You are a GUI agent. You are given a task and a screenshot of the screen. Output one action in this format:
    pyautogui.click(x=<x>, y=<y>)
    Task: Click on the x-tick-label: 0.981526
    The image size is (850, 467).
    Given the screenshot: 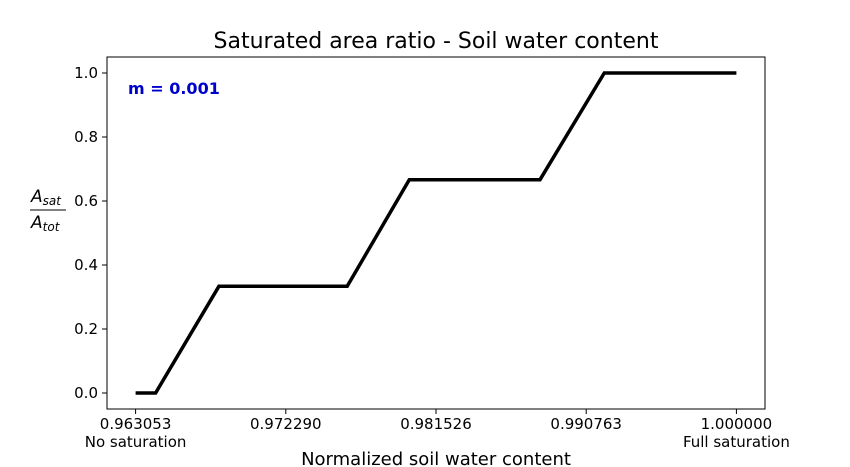 What is the action you would take?
    pyautogui.click(x=436, y=424)
    